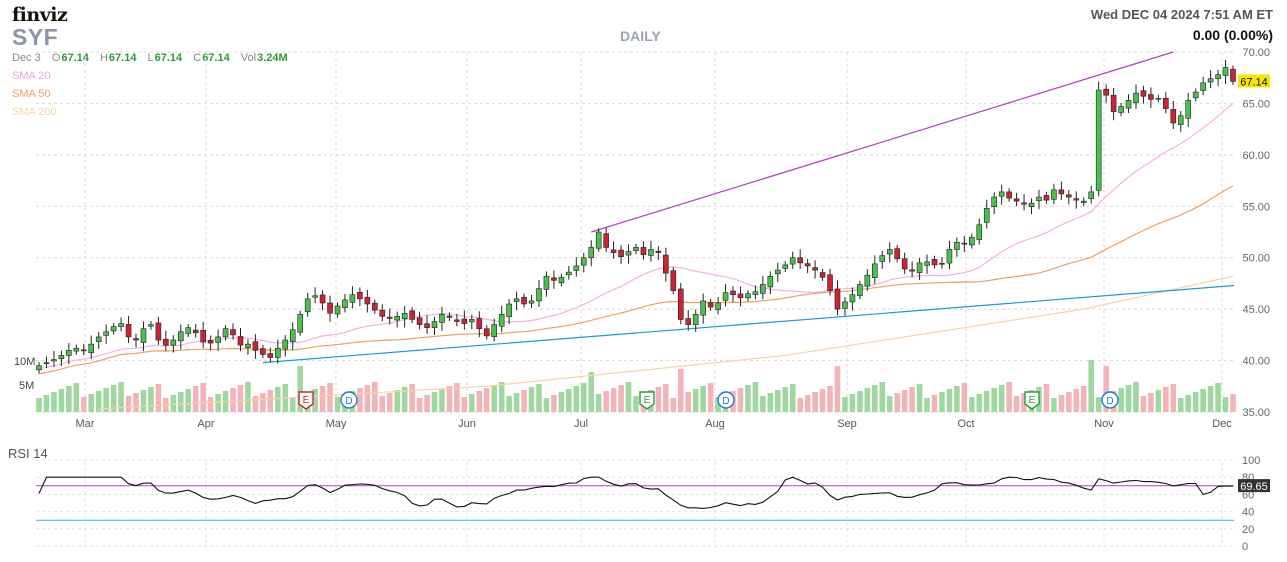 The width and height of the screenshot is (1287, 562). I want to click on finviz-logo: finviz, so click(40, 15).